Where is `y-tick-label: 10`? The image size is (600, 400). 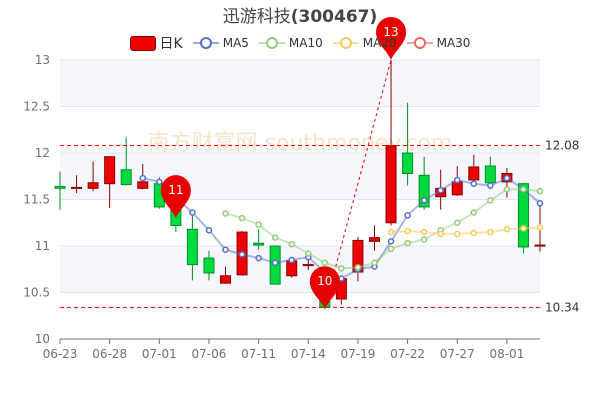
y-tick-label: 10 is located at coordinates (42, 339).